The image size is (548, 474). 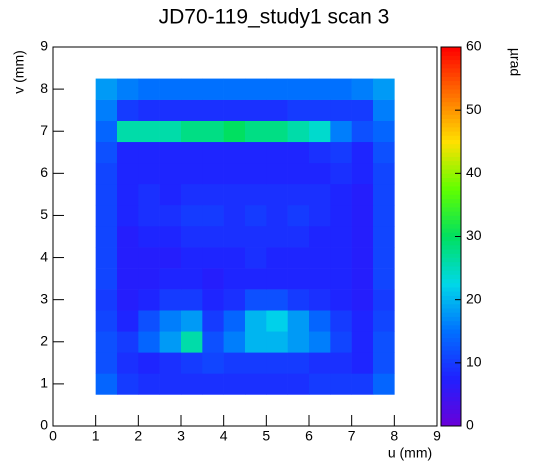 I want to click on z-tick-label: 0, so click(x=470, y=425).